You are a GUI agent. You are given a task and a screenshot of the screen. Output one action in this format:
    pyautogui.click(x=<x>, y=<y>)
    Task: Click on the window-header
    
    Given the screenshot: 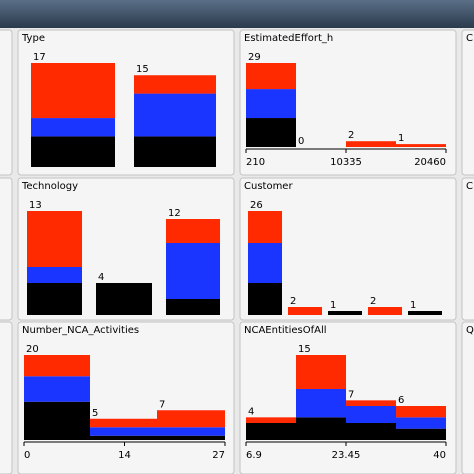 What is the action you would take?
    pyautogui.click(x=237, y=14)
    